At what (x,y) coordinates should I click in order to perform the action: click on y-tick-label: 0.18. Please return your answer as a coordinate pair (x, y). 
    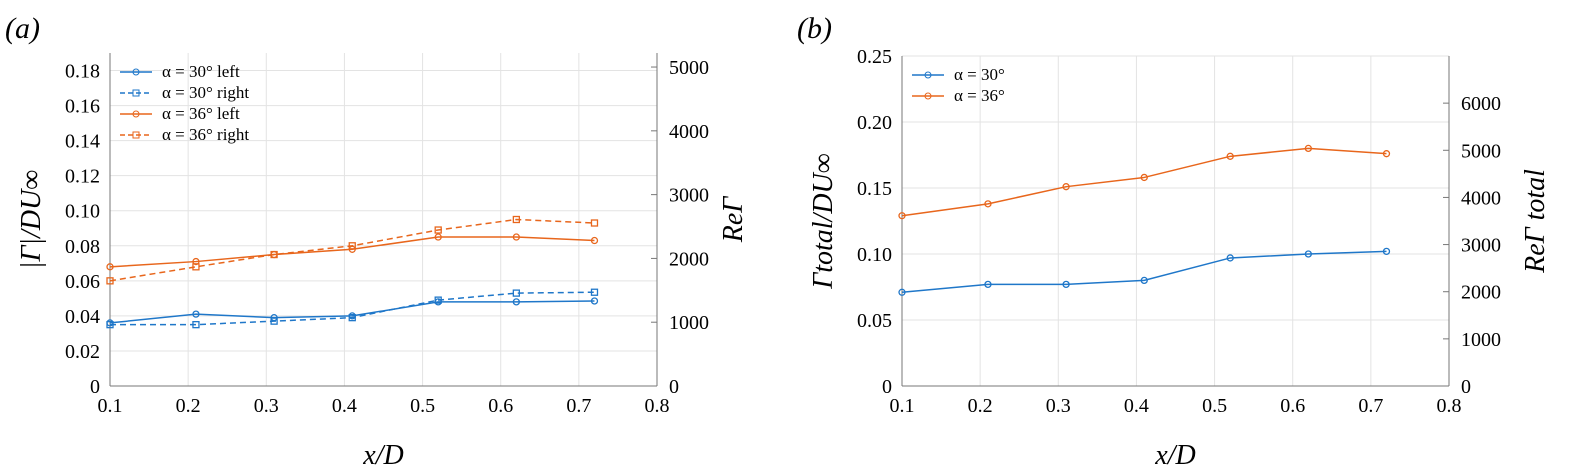
    Looking at the image, I should click on (82, 72).